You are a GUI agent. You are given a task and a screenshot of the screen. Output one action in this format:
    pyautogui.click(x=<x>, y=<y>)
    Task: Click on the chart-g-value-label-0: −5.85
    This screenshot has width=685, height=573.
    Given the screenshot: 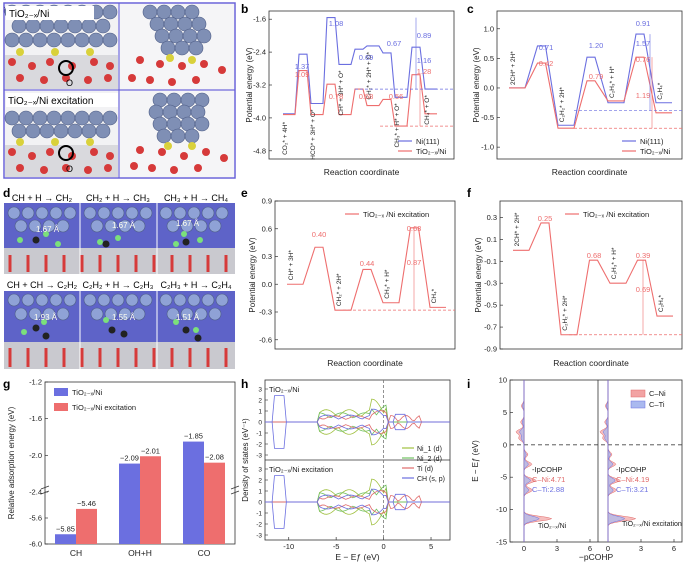 What is the action you would take?
    pyautogui.click(x=65, y=528)
    